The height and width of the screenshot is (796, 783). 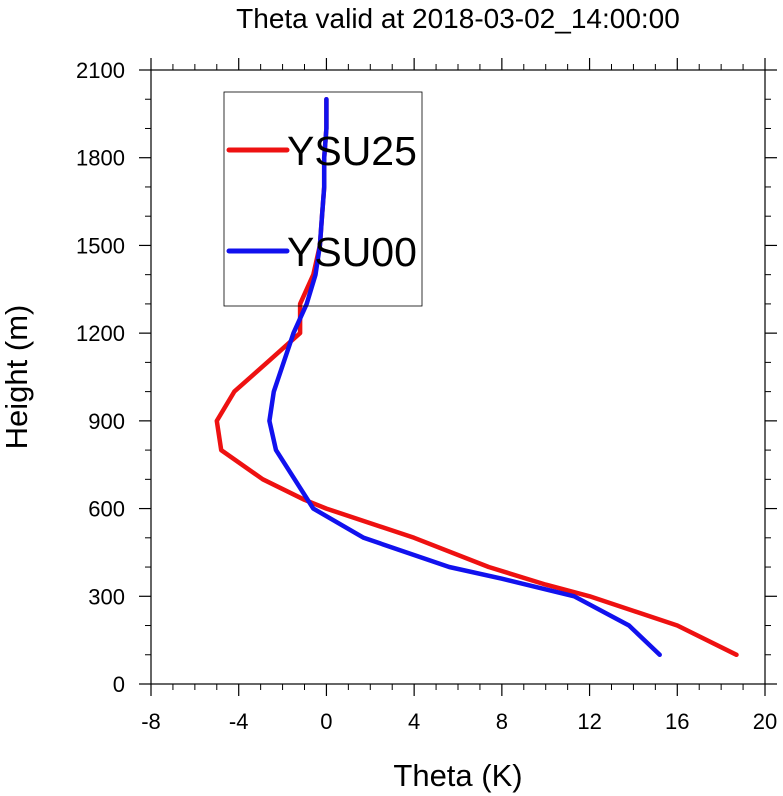 What do you see at coordinates (17, 377) in the screenshot?
I see `y-axis-label: Height (m)` at bounding box center [17, 377].